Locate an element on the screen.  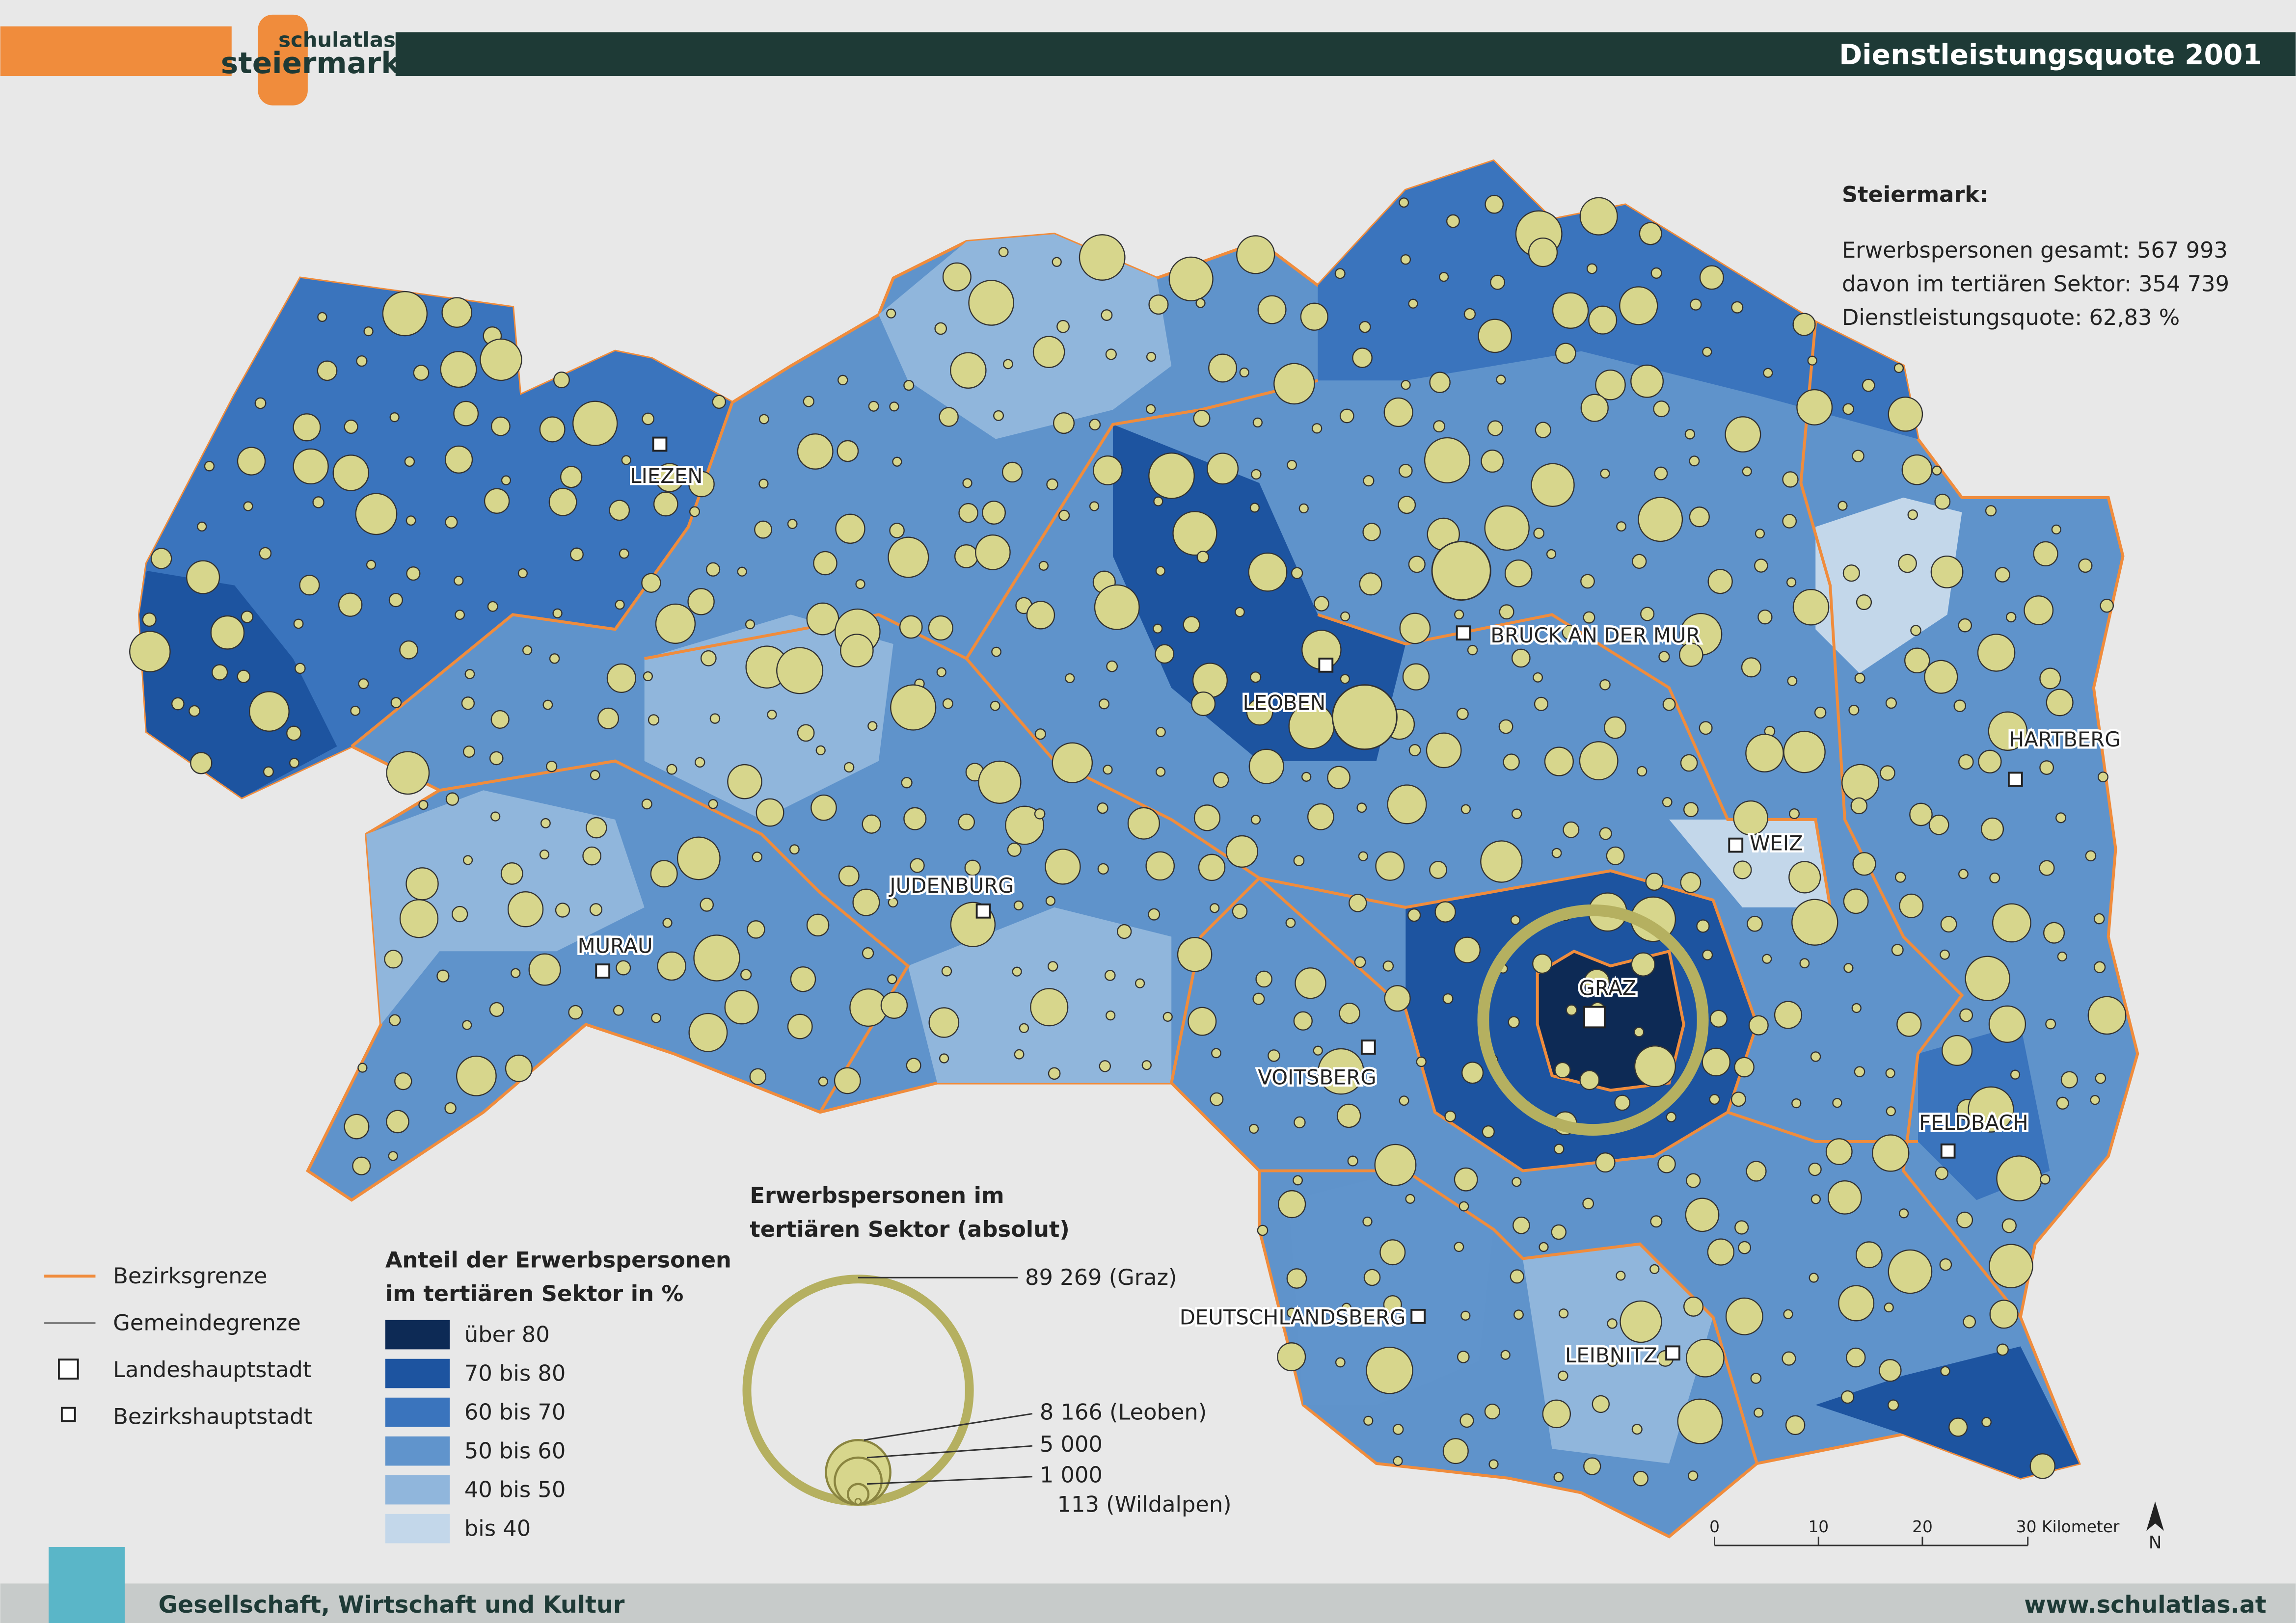
class-swatch is located at coordinates (417, 1412).